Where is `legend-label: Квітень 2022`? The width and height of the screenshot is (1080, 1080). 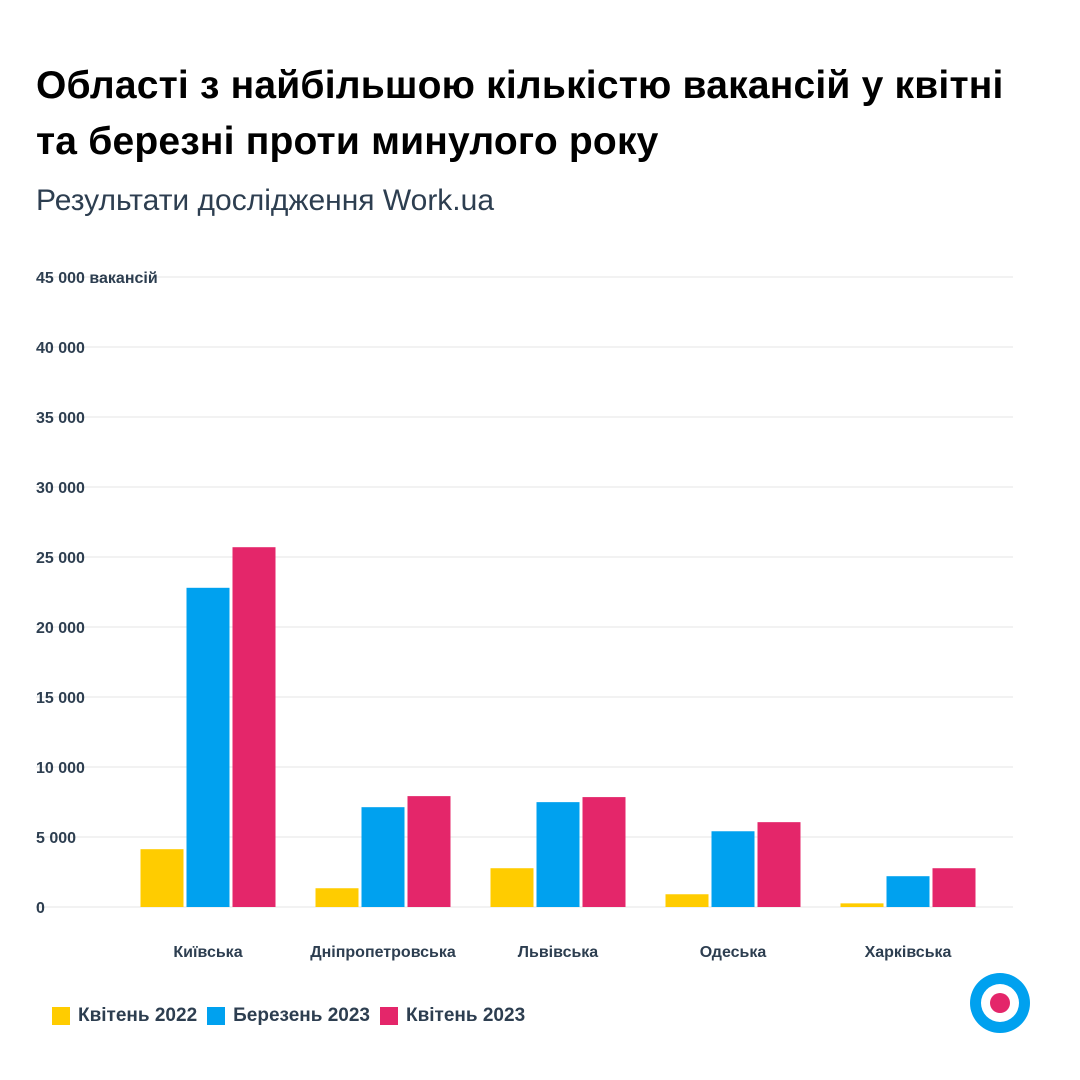
legend-label: Квітень 2022 is located at coordinates (138, 1015).